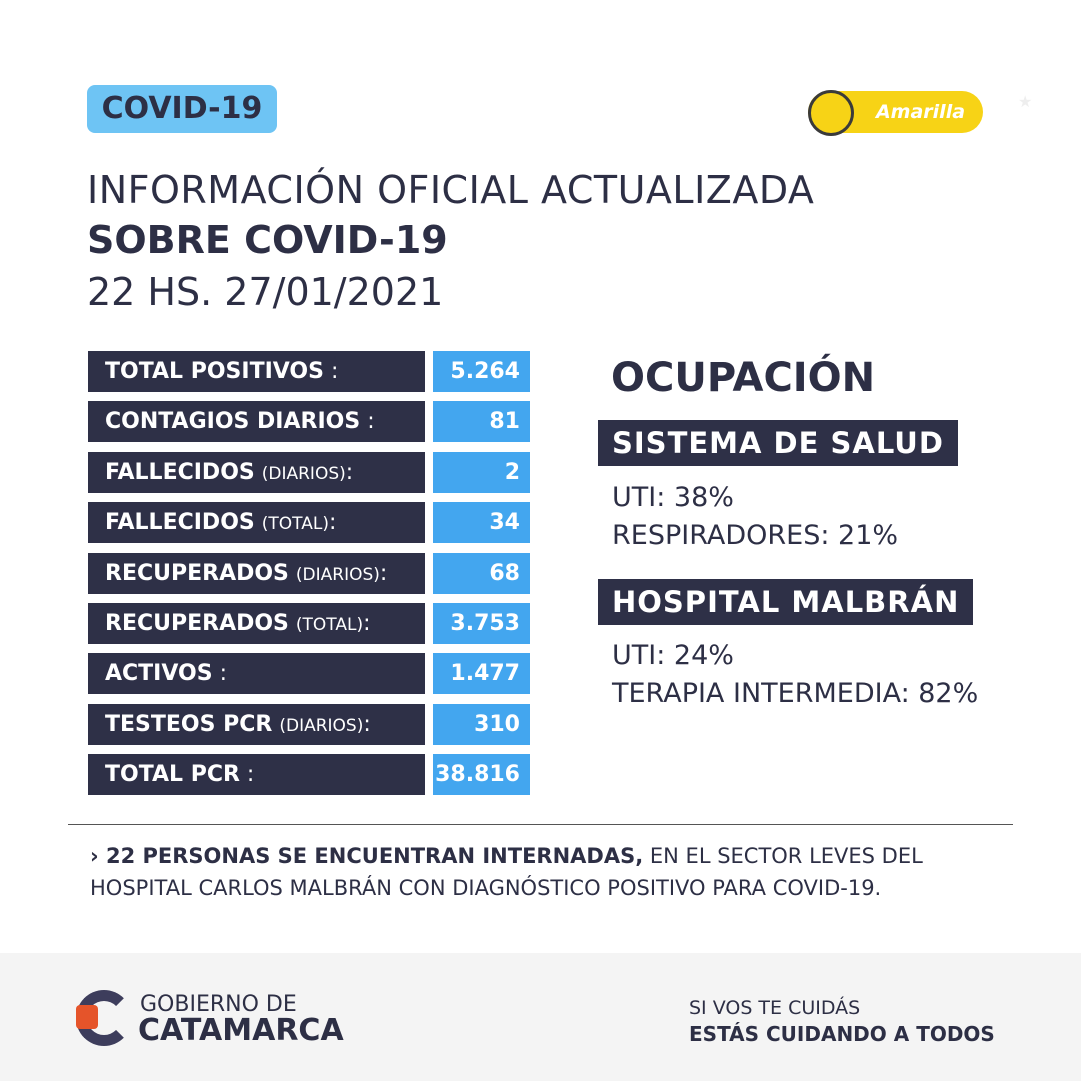 The image size is (1081, 1081). Describe the element at coordinates (481, 674) in the screenshot. I see `stat-value: 1.477` at that location.